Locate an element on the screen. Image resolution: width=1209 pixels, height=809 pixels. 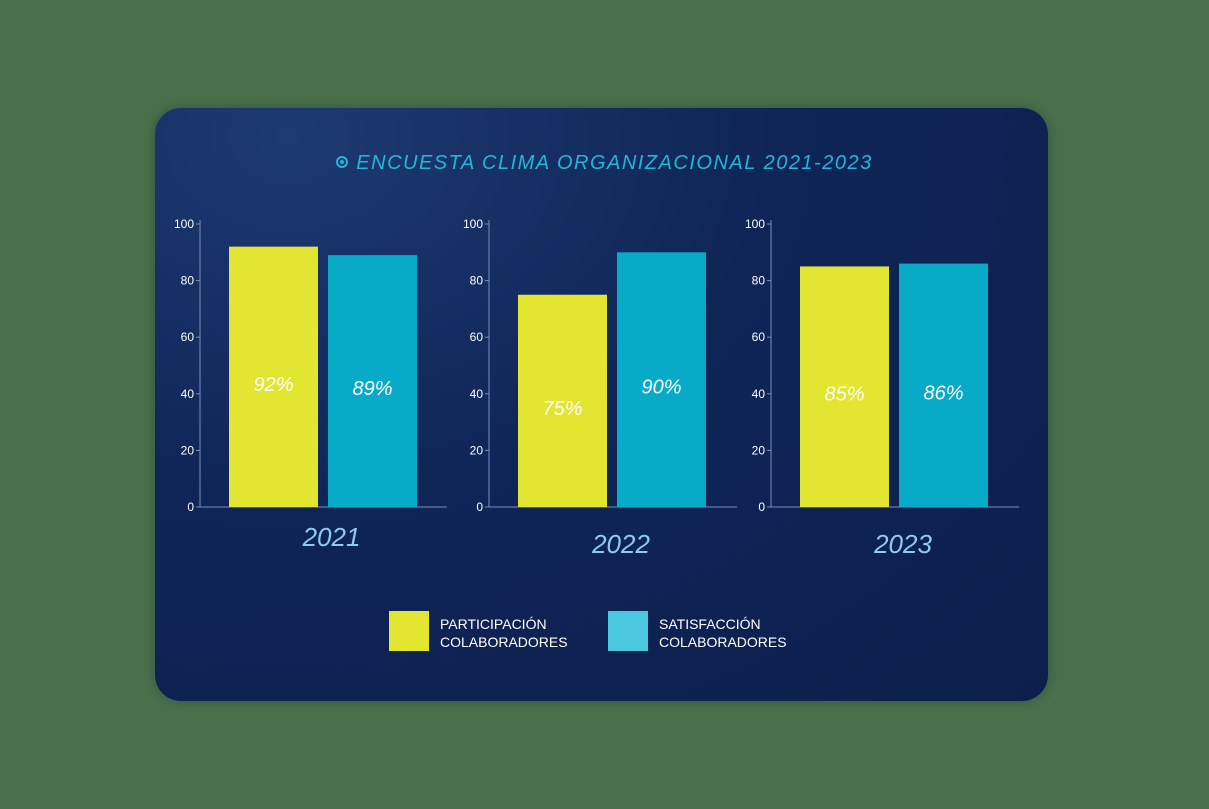
legend-label-satisfaction: SATISFACCIÓN COLABORADORES is located at coordinates (723, 633).